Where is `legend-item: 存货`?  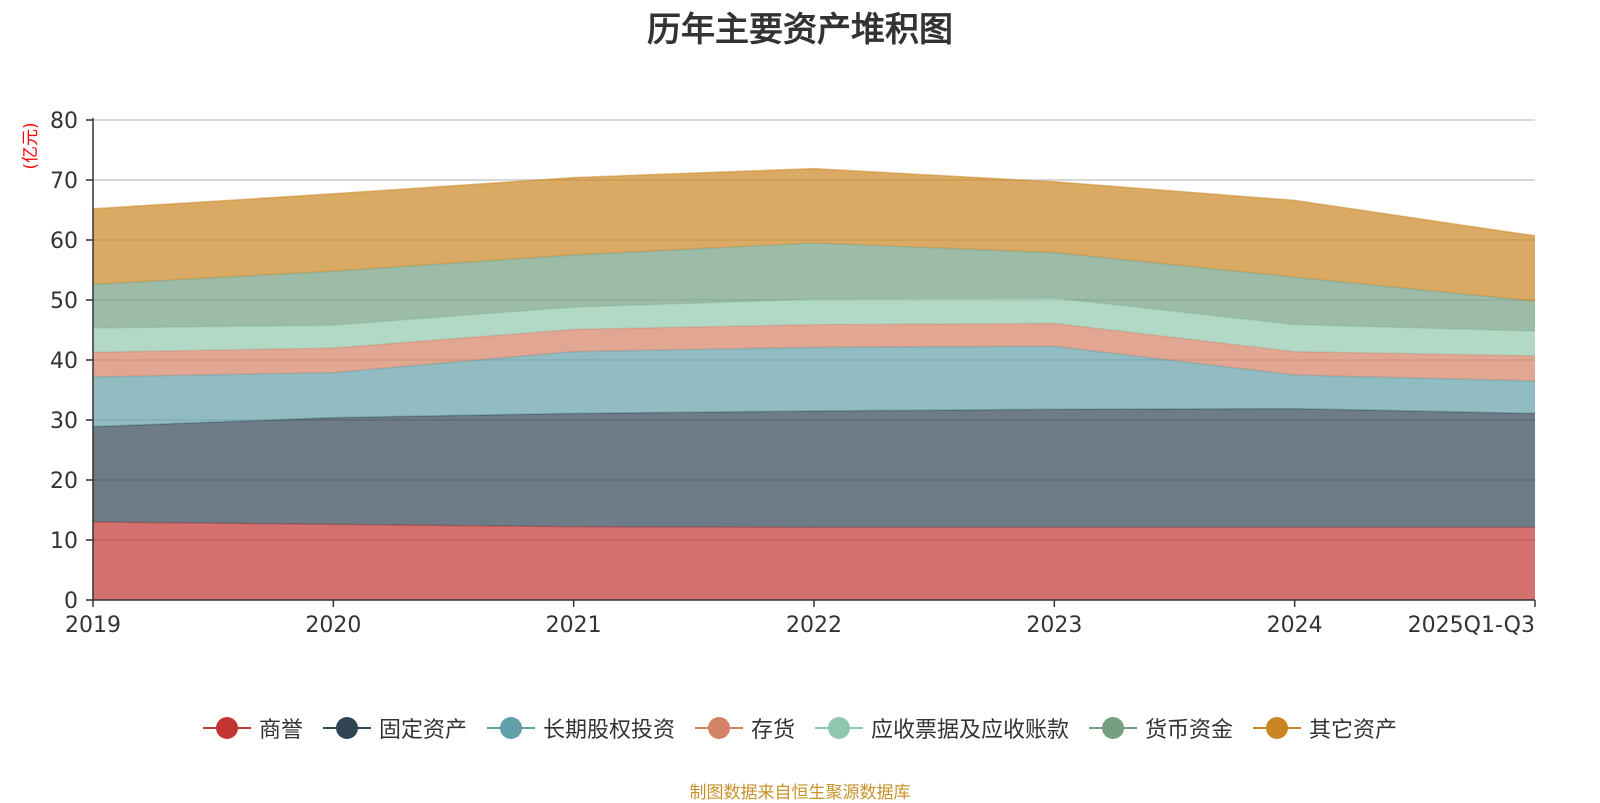 legend-item: 存货 is located at coordinates (744, 728).